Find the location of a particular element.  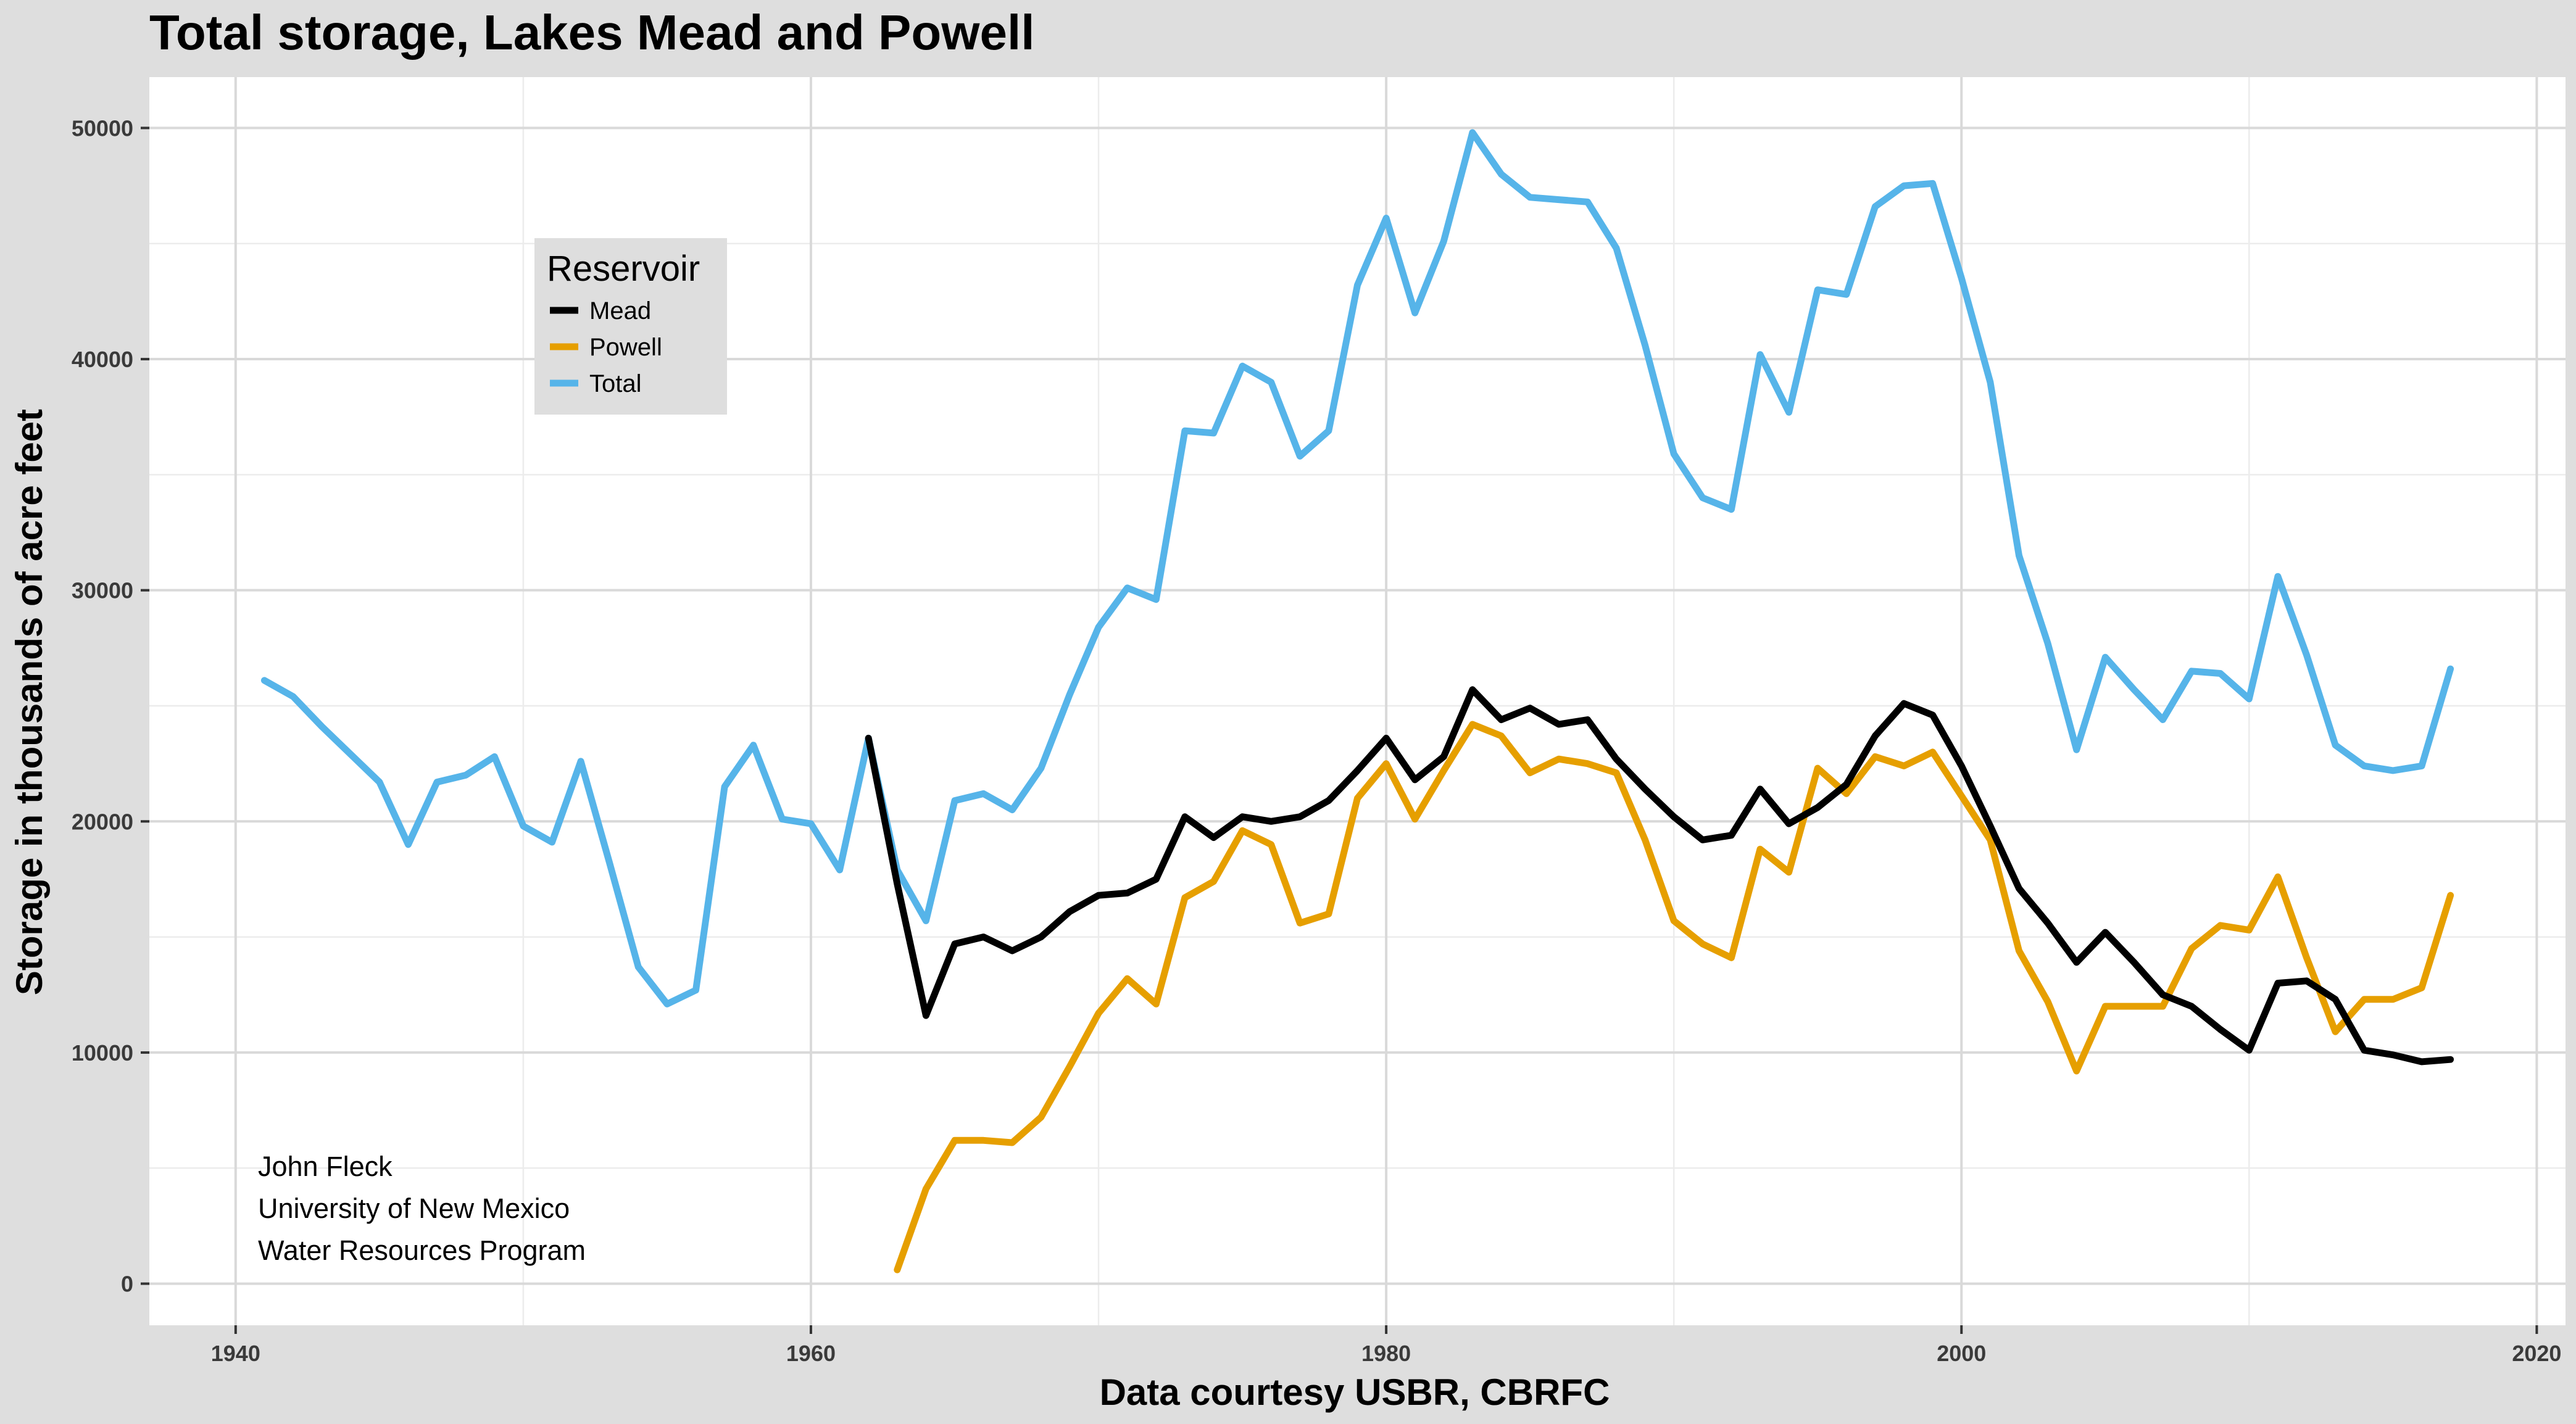

credit-line-1: John Fleck is located at coordinates (326, 1166).